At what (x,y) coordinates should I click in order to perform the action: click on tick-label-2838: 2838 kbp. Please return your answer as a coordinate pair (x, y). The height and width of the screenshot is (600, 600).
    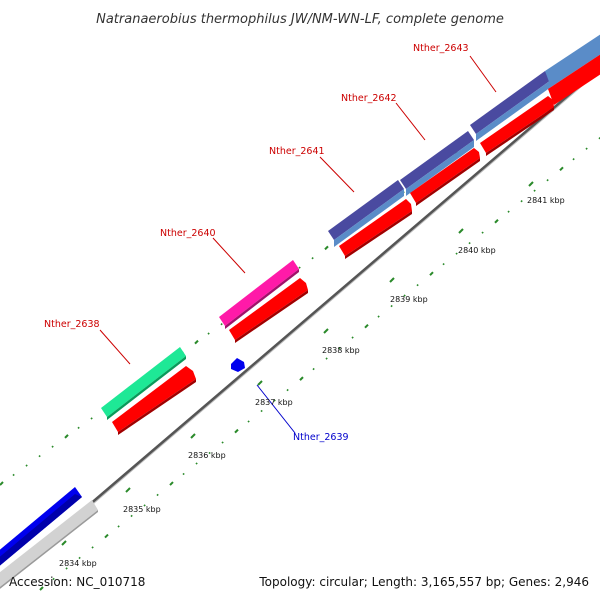
    Looking at the image, I should click on (341, 350).